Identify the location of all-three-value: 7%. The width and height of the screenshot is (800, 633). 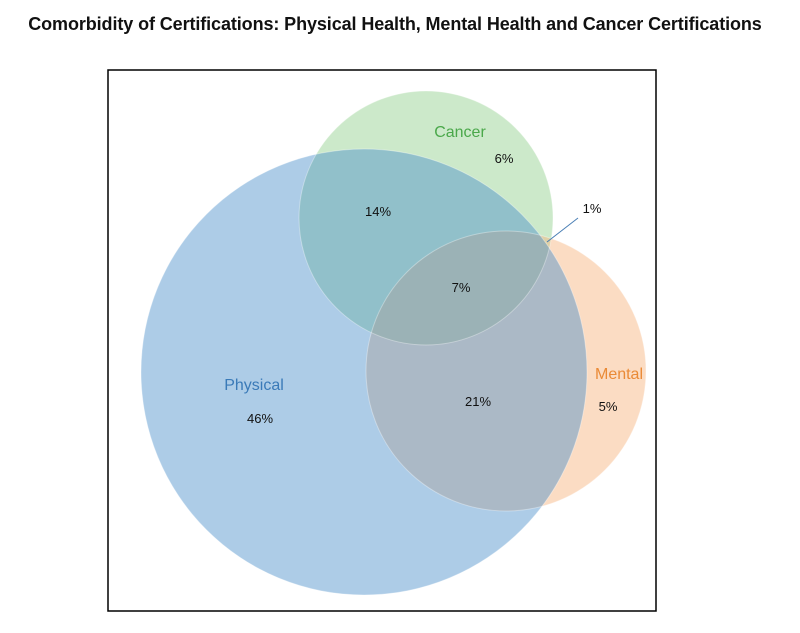
(461, 287).